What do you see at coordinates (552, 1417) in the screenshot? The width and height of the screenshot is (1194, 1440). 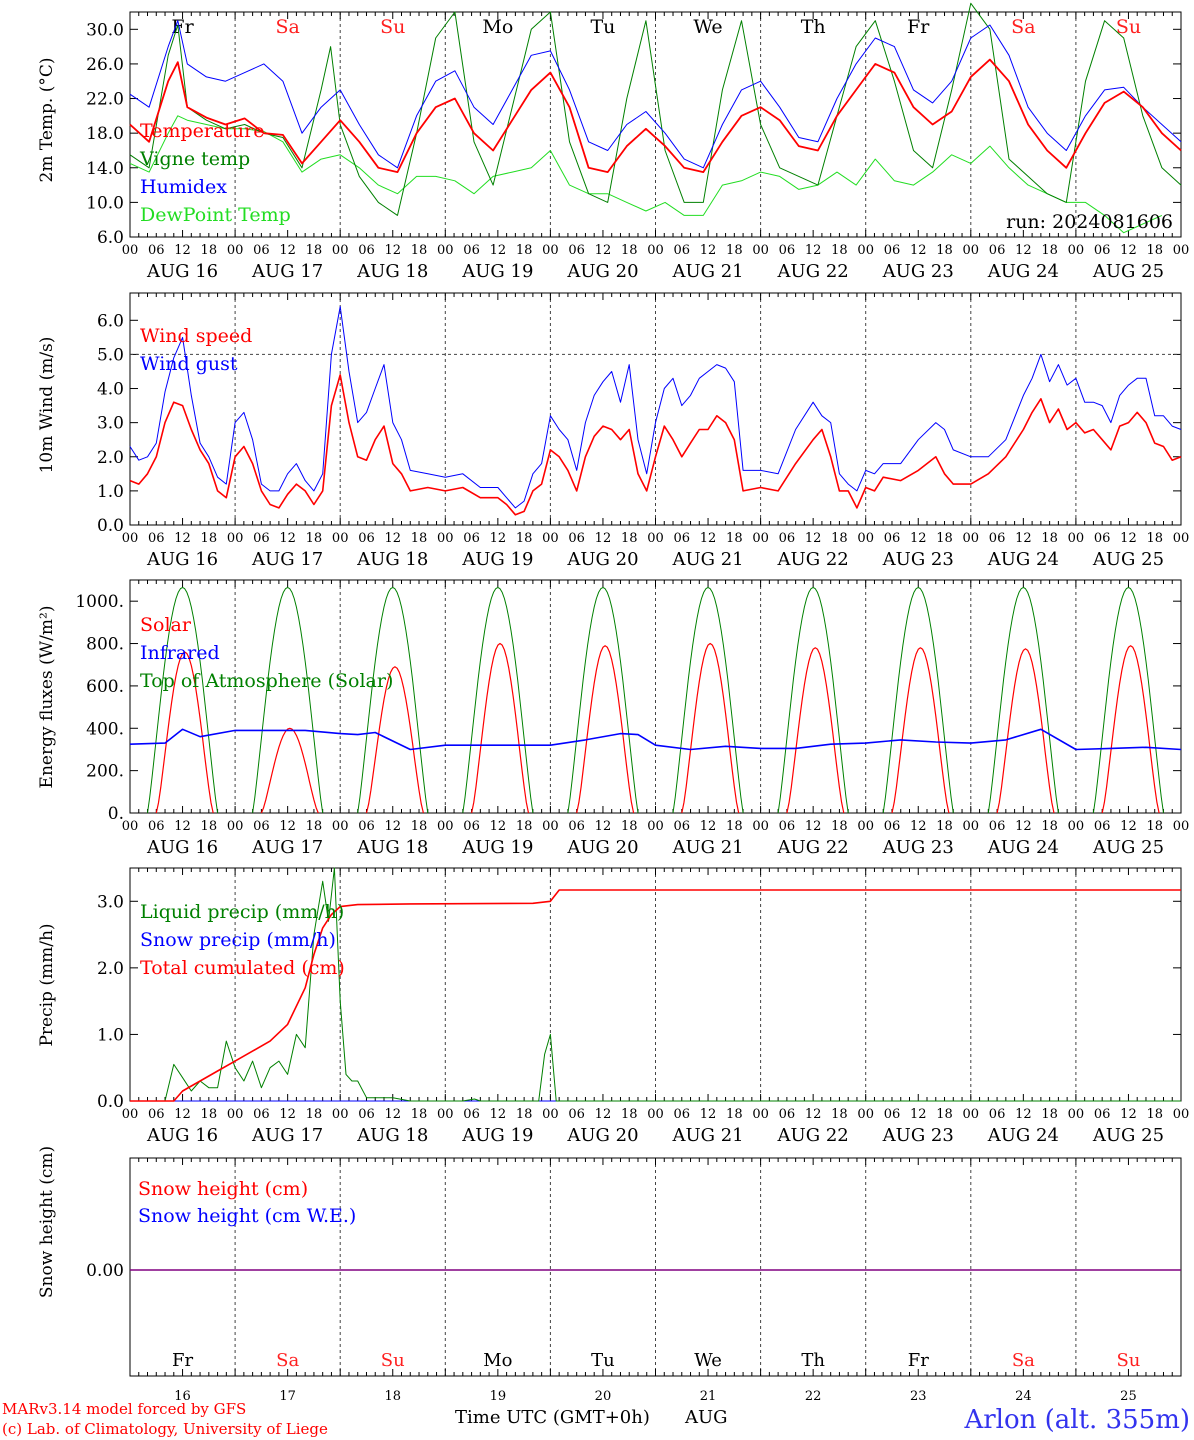 I see `x-axis-label: Time UTC (GMT+0h)` at bounding box center [552, 1417].